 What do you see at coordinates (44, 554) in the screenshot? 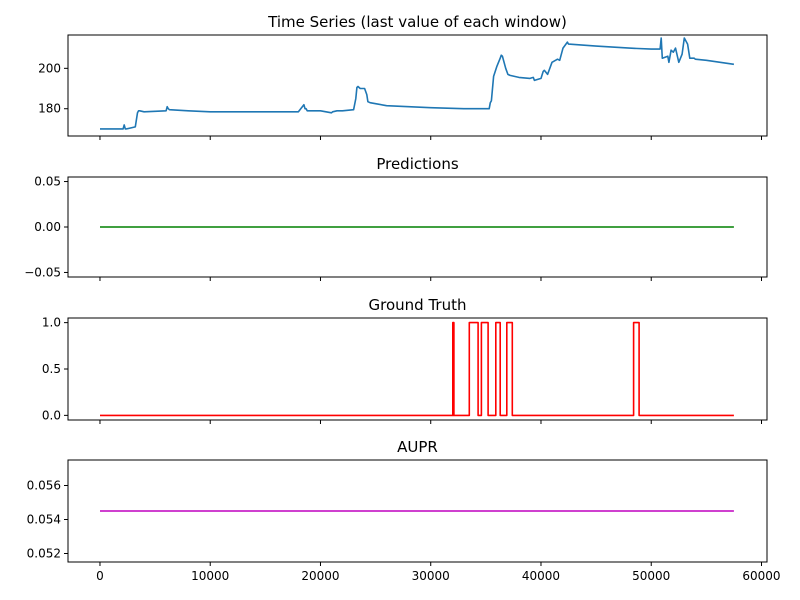
I see `aupr-ytick-label: 0.052` at bounding box center [44, 554].